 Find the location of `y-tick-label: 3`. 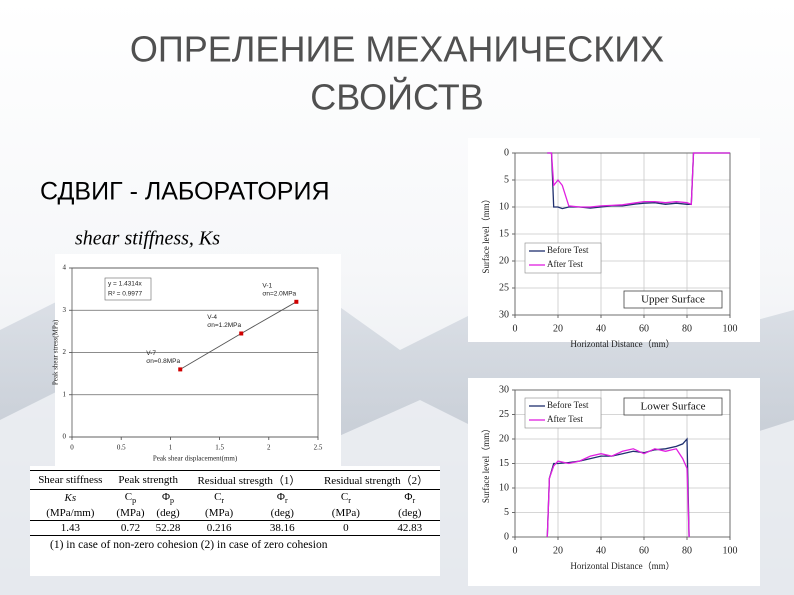

y-tick-label: 3 is located at coordinates (65, 310).